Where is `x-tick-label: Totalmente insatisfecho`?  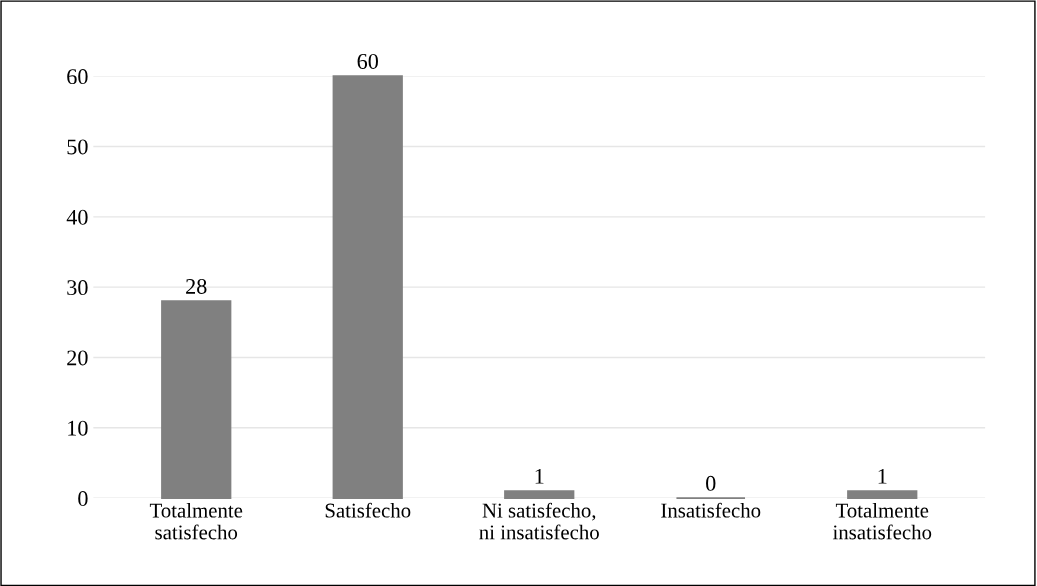 x-tick-label: Totalmente insatisfecho is located at coordinates (882, 521).